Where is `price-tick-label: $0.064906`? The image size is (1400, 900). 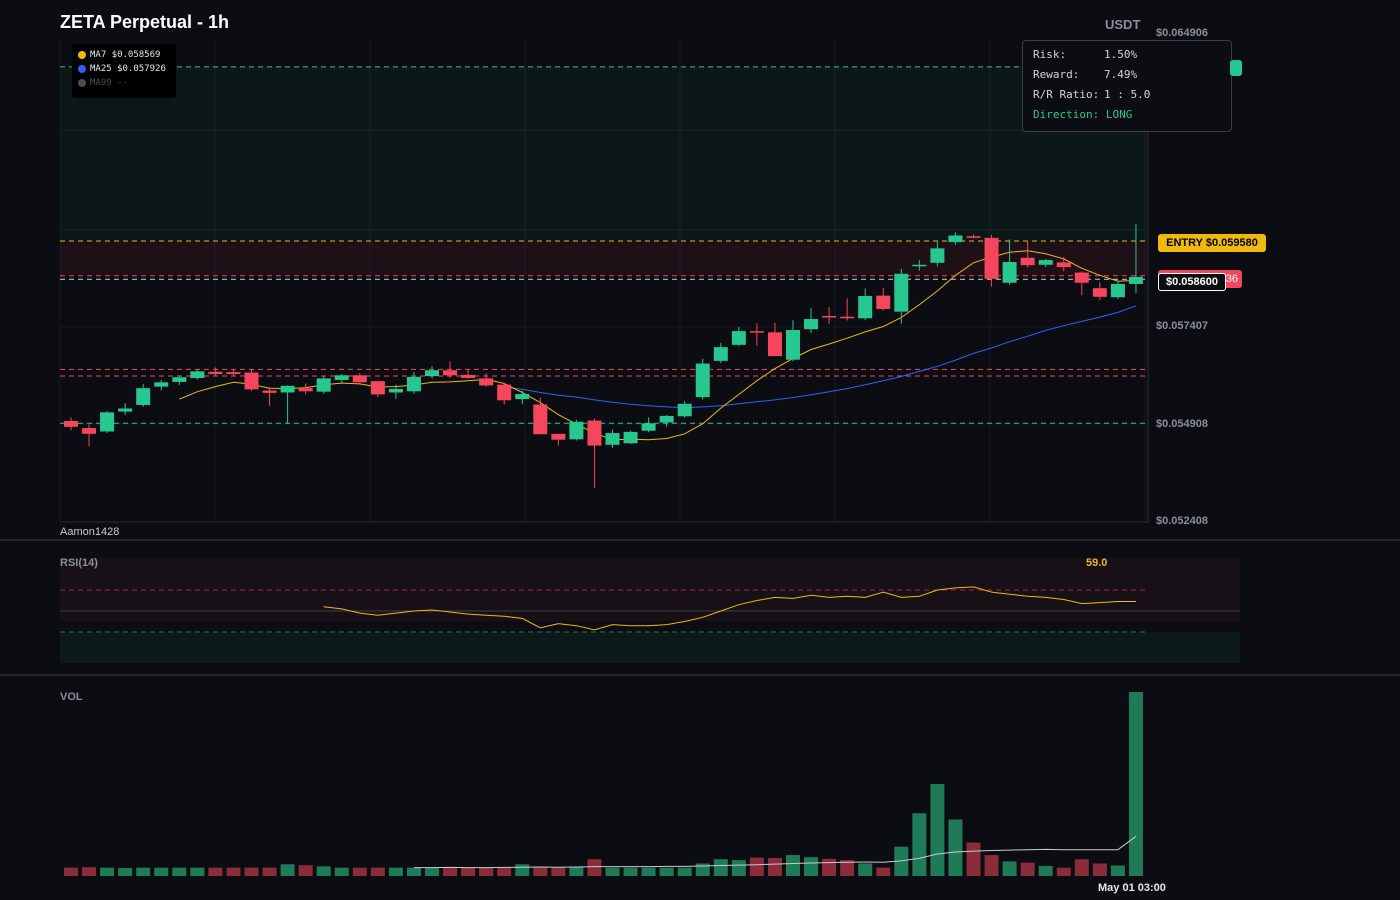
price-tick-label: $0.064906 is located at coordinates (1182, 33).